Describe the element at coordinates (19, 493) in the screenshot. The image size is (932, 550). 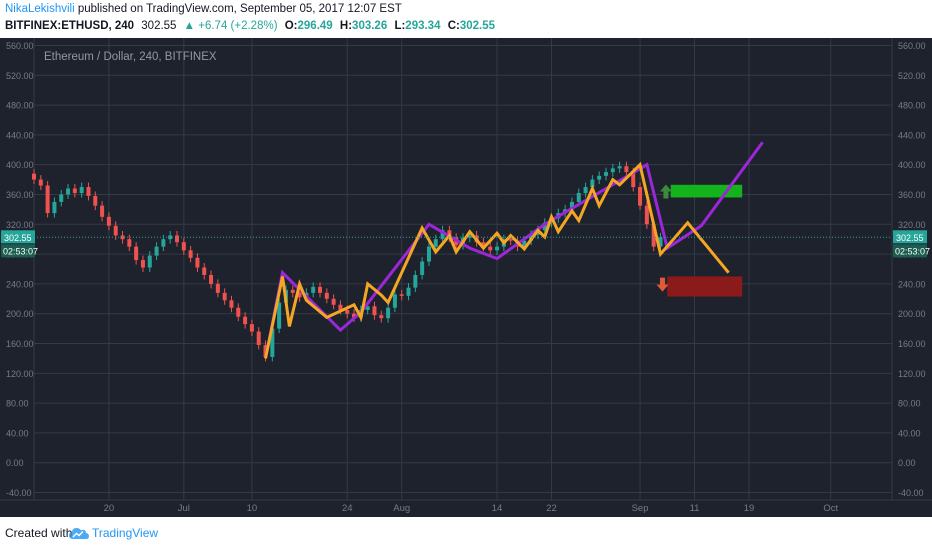
I see `y-tick-label: -40.00` at that location.